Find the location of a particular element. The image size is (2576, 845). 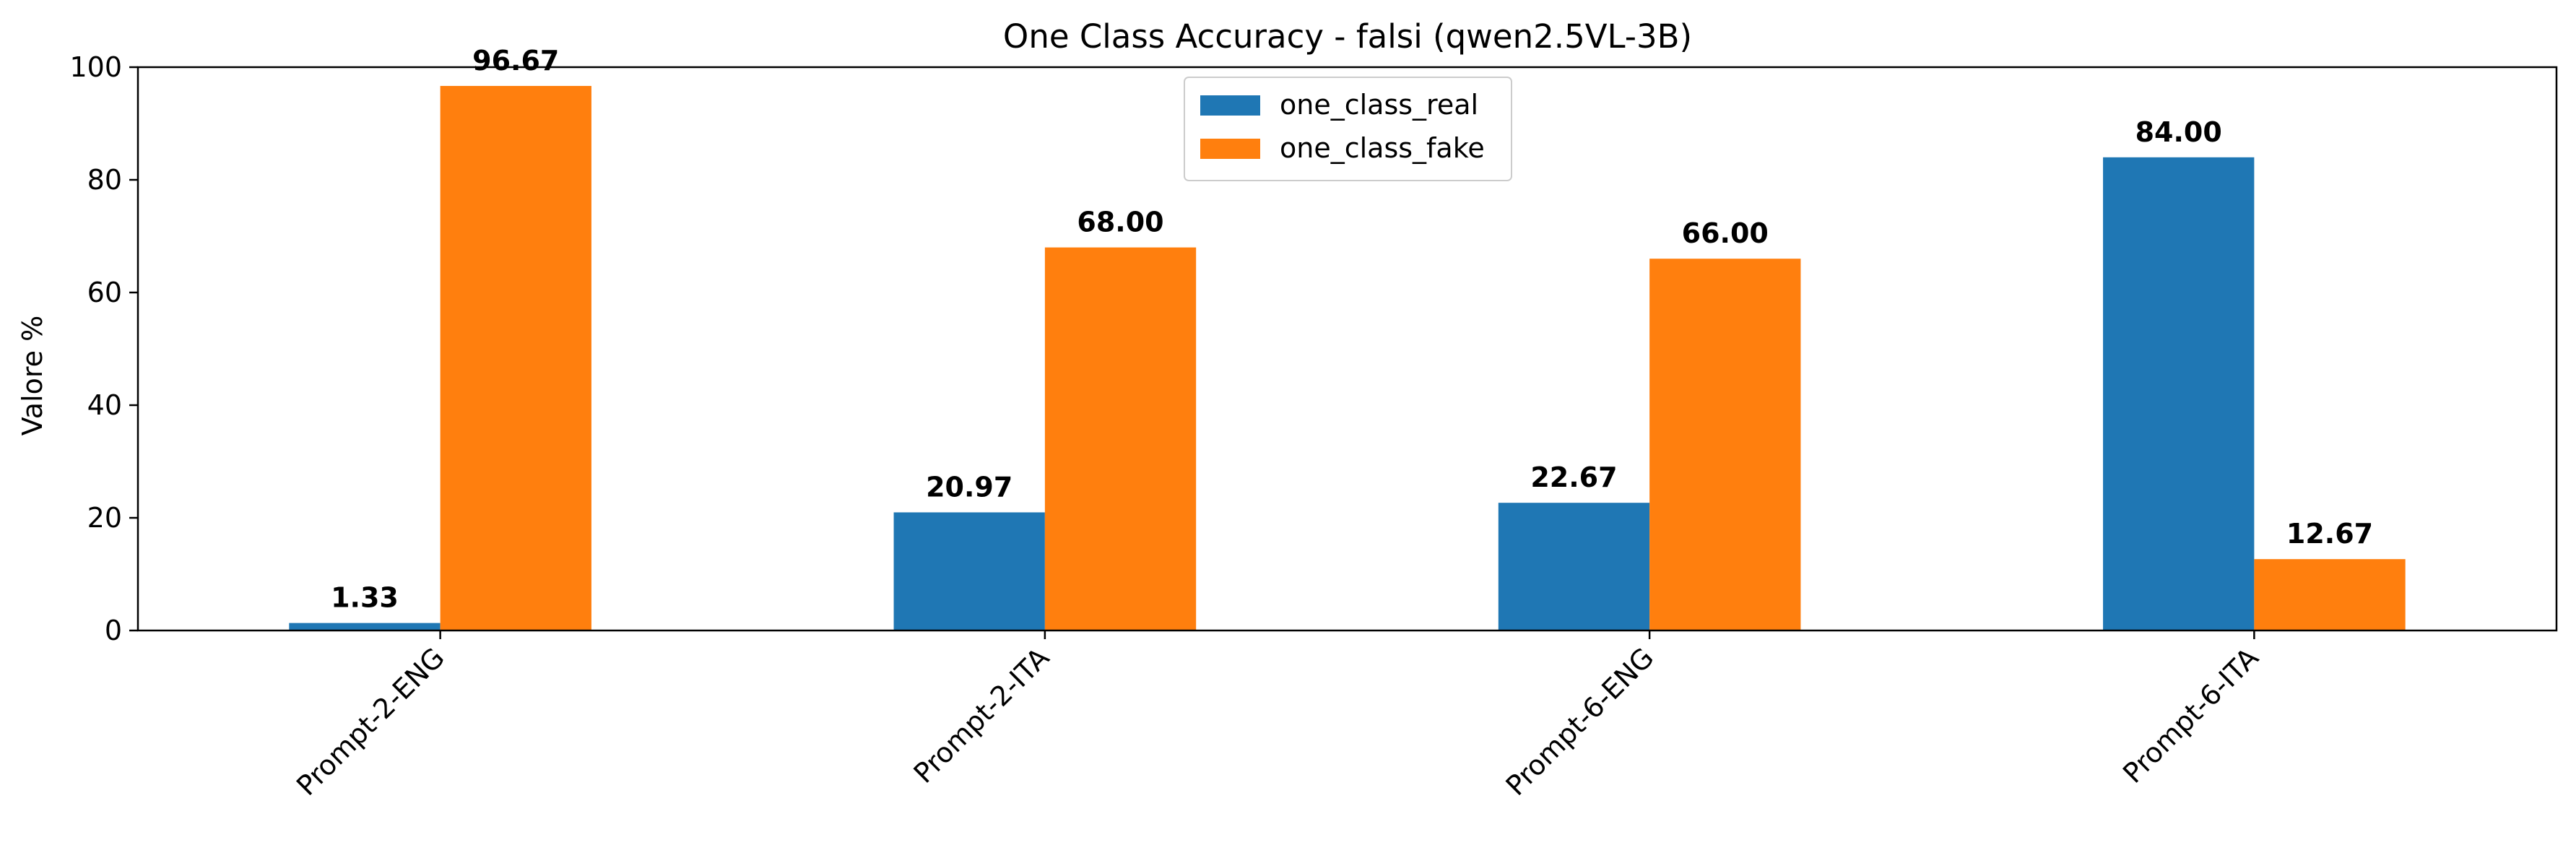

bar-one_class_fake-Prompt-2-ENG is located at coordinates (515, 357).